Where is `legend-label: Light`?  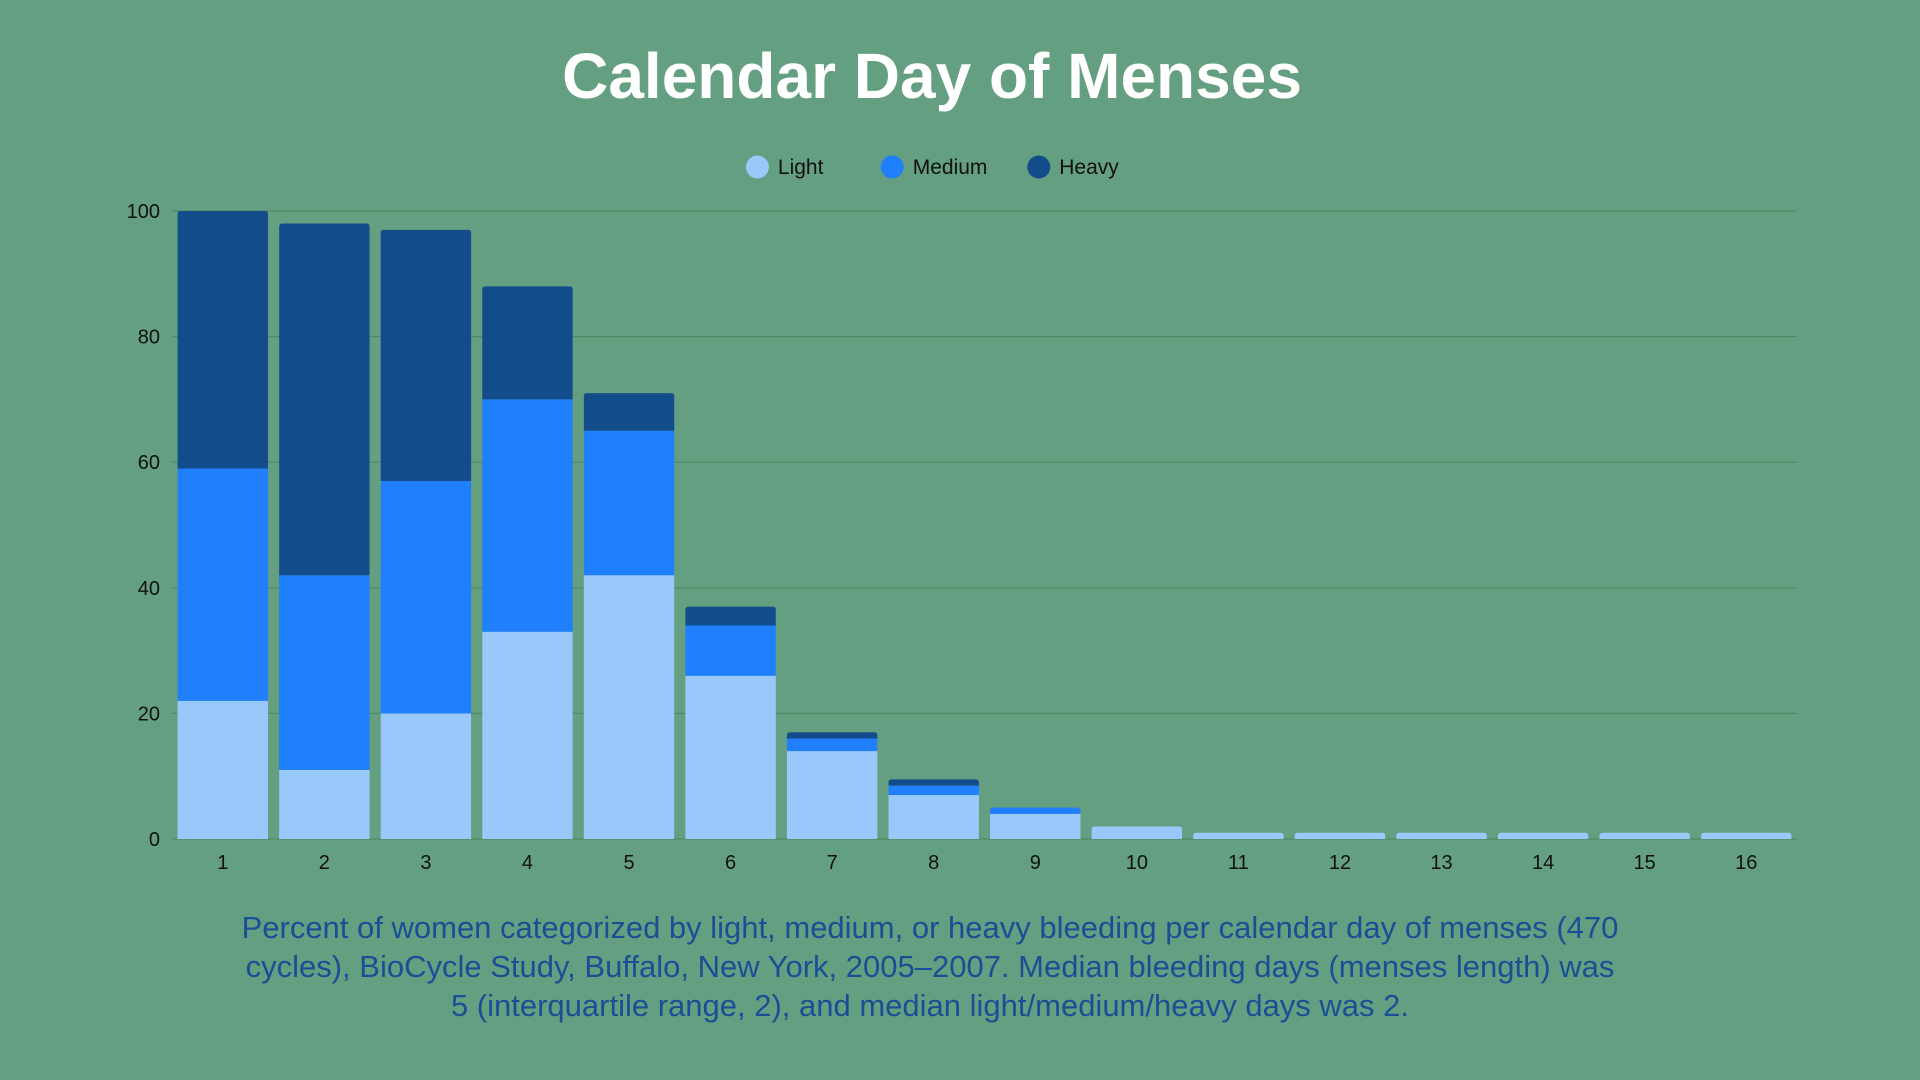
legend-label: Light is located at coordinates (801, 167).